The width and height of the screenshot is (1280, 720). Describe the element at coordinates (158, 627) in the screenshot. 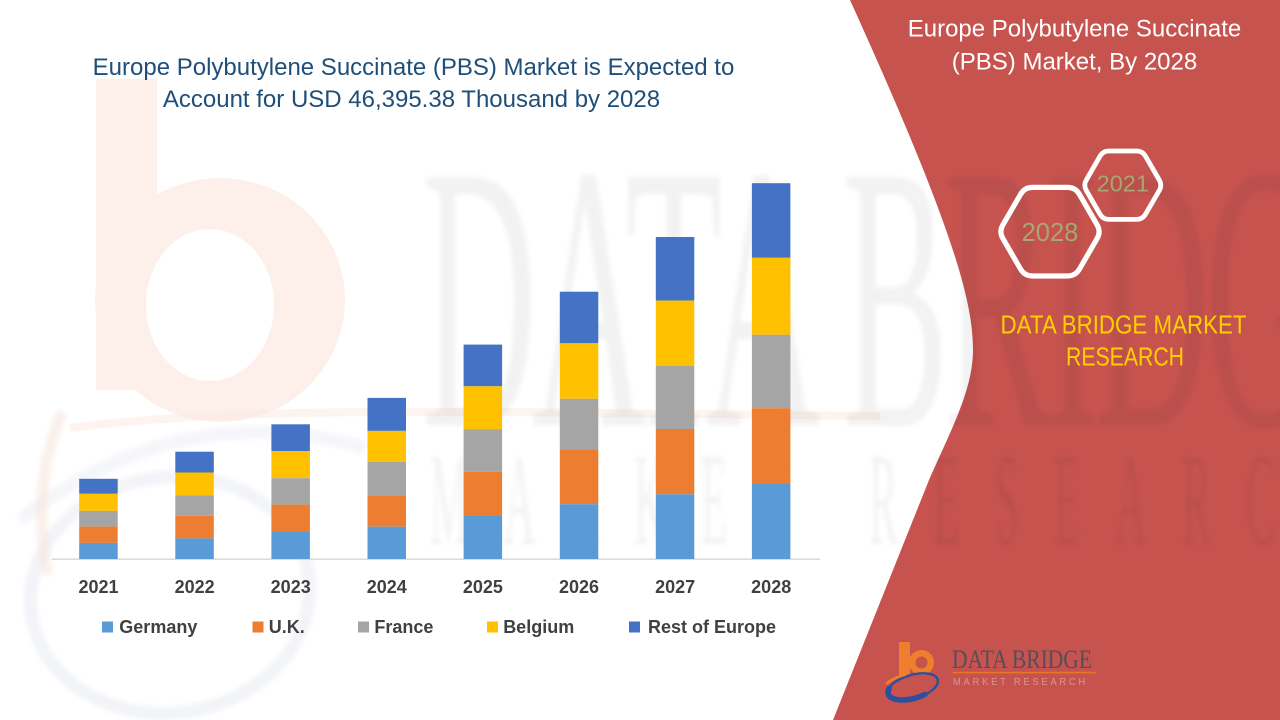

I see `svg-text: Germany` at that location.